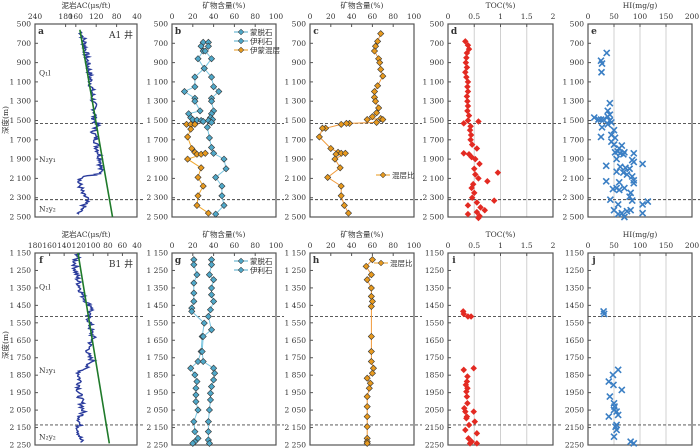  Describe the element at coordinates (434, 357) in the screenshot. I see `y-tick-label: 1750` at that location.